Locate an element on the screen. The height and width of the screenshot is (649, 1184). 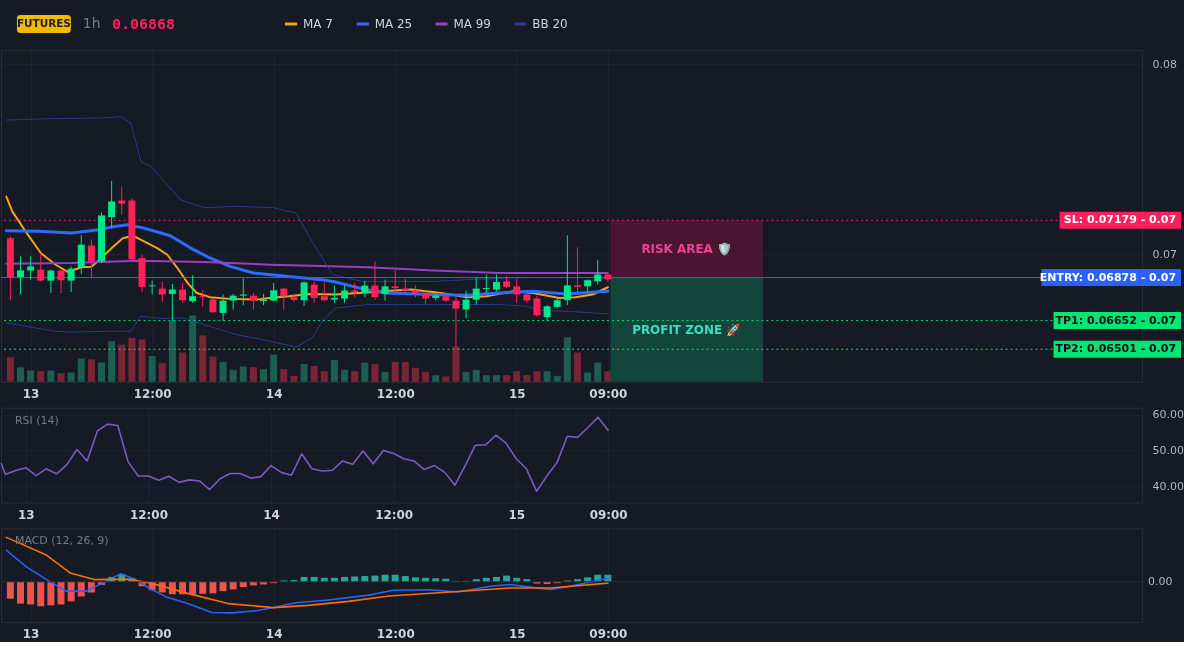
legend-label: BB 20 is located at coordinates (550, 23).